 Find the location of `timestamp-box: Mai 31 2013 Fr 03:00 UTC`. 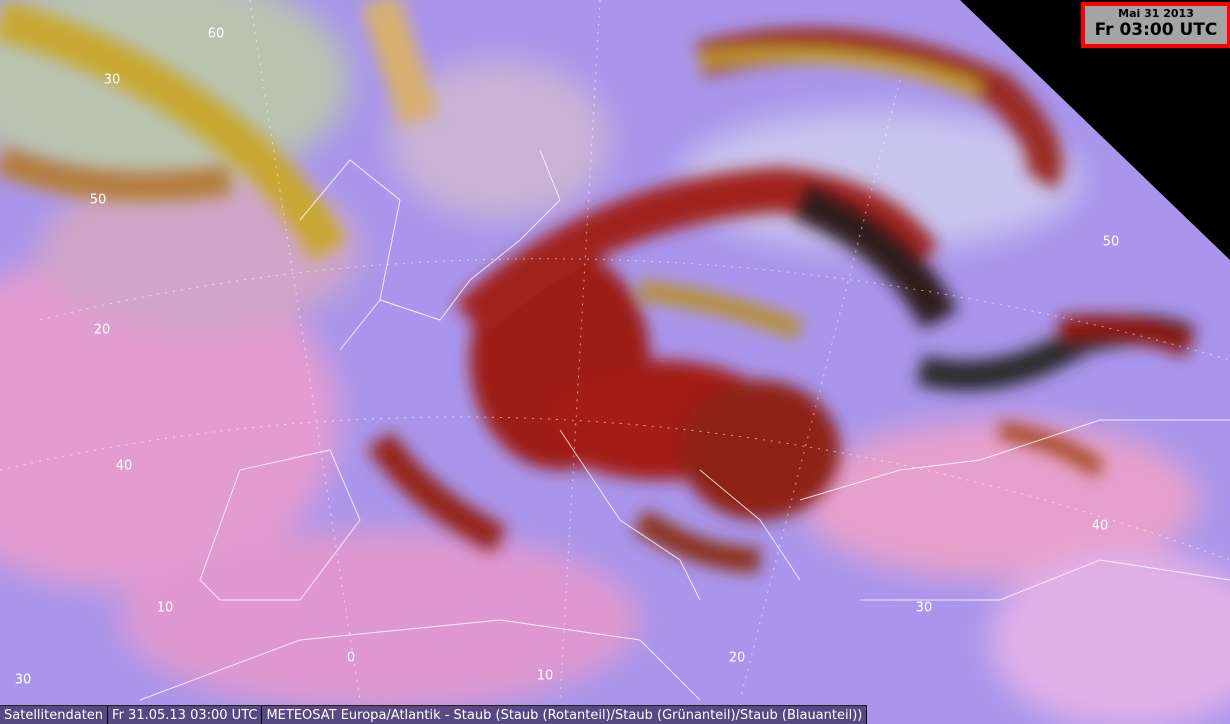

timestamp-box: Mai 31 2013 Fr 03:00 UTC is located at coordinates (1155, 25).